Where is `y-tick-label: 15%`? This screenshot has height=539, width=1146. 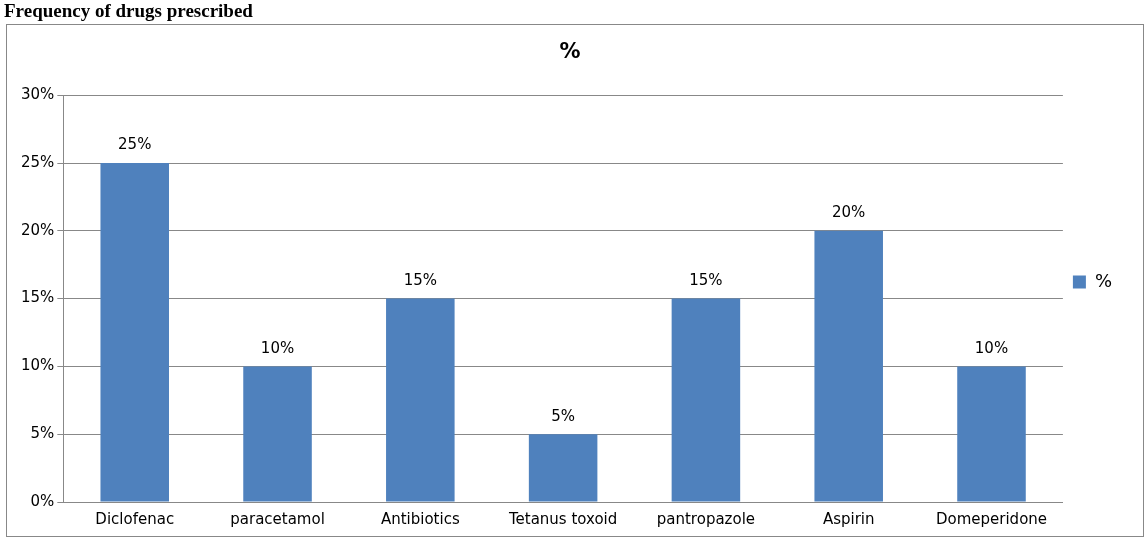
y-tick-label: 15% is located at coordinates (38, 297).